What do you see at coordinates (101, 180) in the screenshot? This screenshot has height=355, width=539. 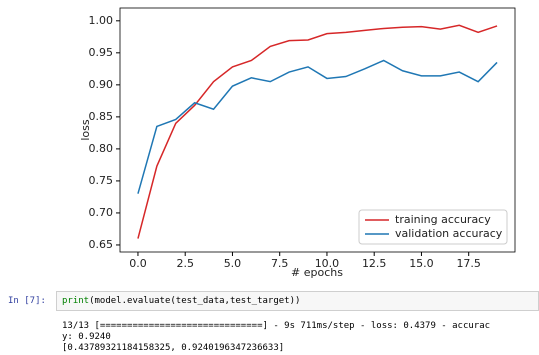 I see `y-tick-label: 0.75` at bounding box center [101, 180].